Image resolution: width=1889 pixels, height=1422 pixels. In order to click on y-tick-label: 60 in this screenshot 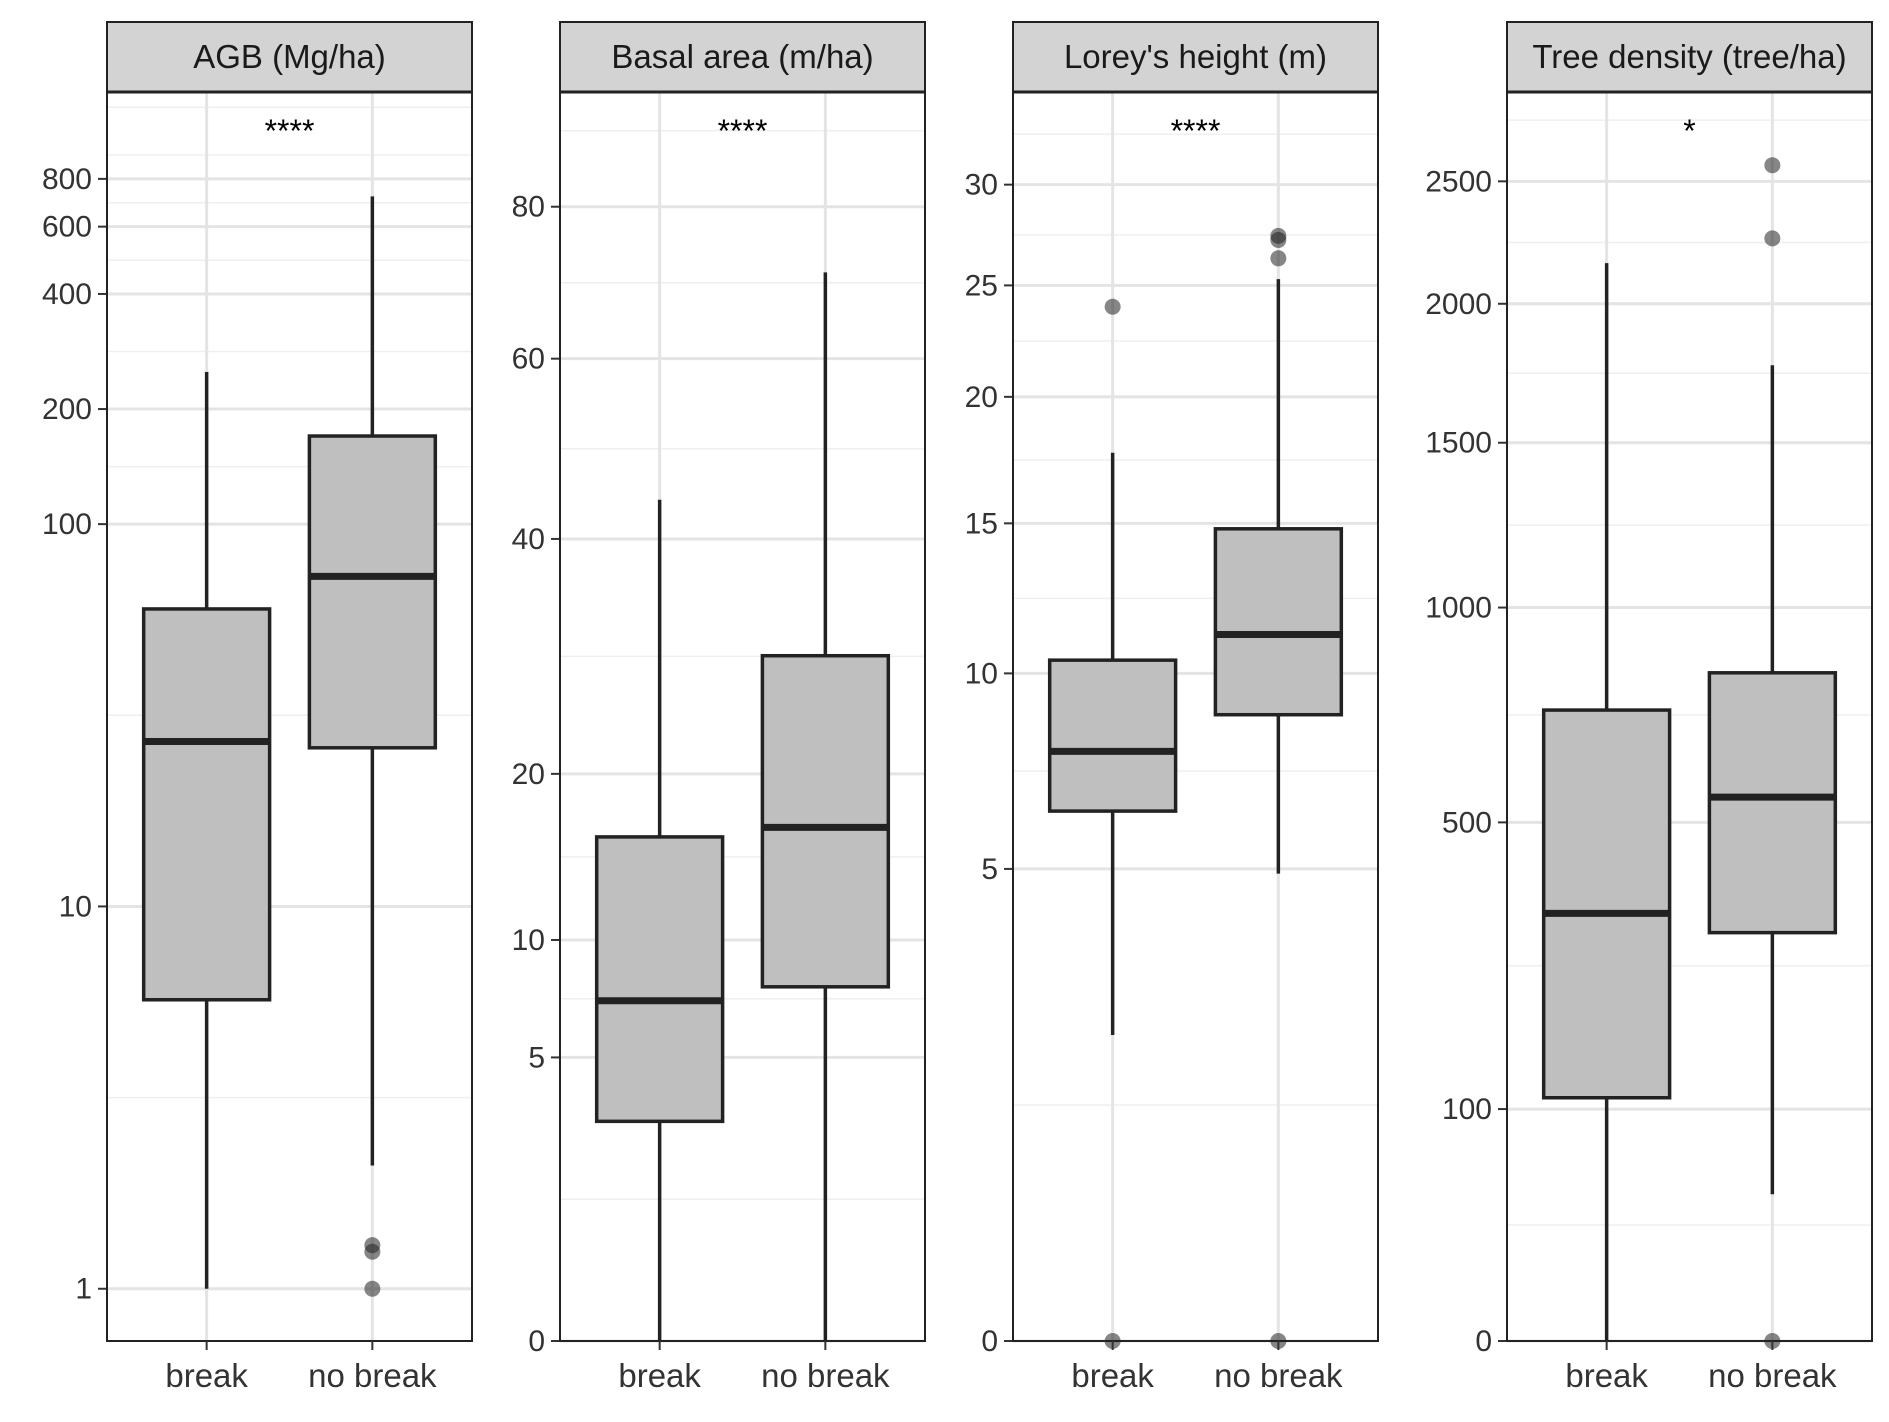, I will do `click(528, 359)`.